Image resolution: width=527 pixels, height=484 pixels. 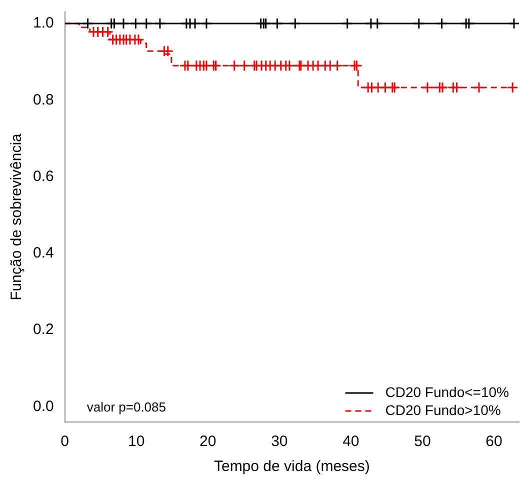 What do you see at coordinates (447, 392) in the screenshot?
I see `legend-label: CD20 Fundo<=10%` at bounding box center [447, 392].